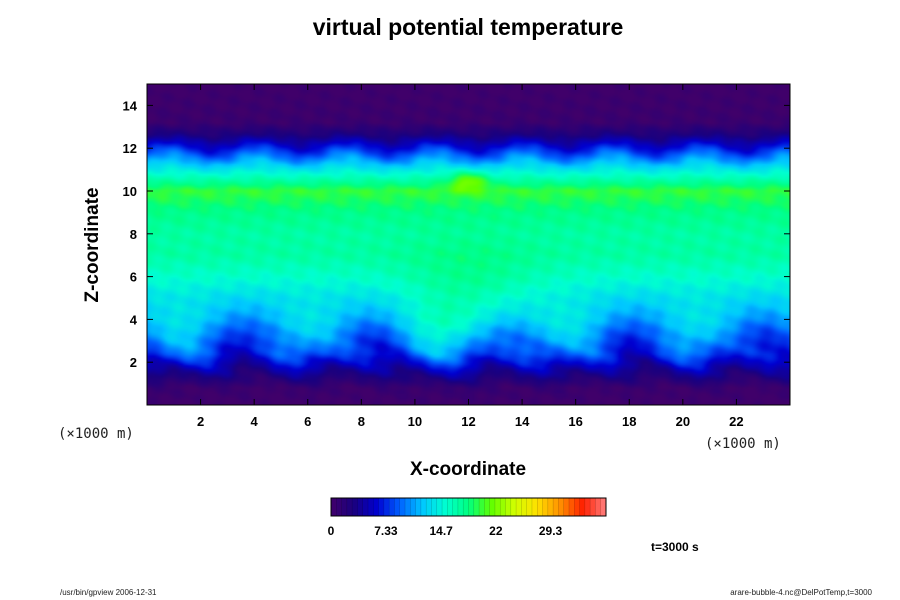 Image resolution: width=900 pixels, height=600 pixels. I want to click on colorbar-frame, so click(468, 507).